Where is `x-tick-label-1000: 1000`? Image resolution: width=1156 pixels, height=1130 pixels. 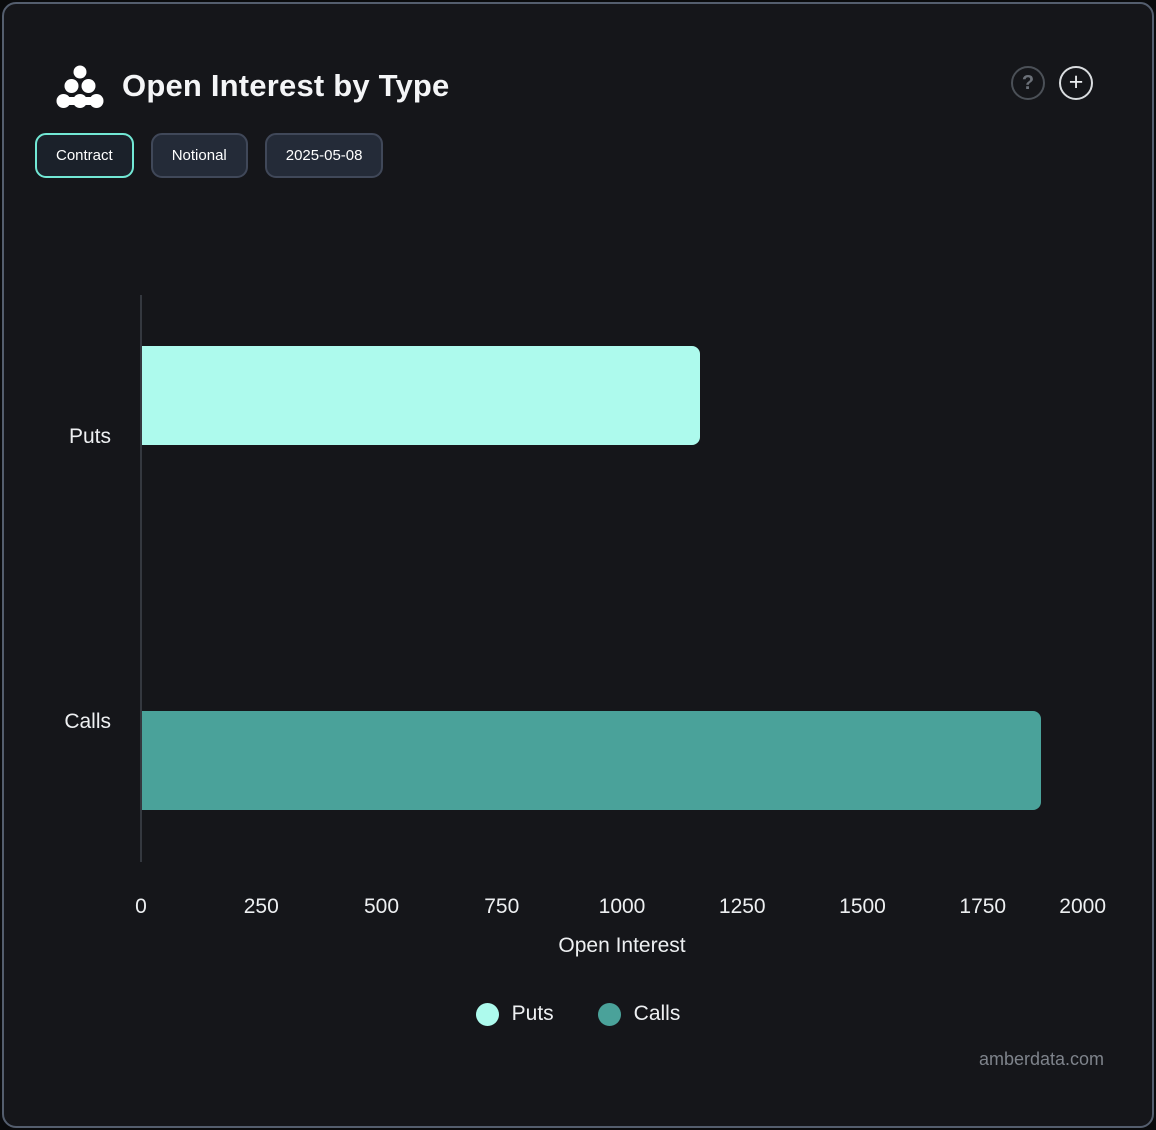 x-tick-label-1000: 1000 is located at coordinates (622, 906).